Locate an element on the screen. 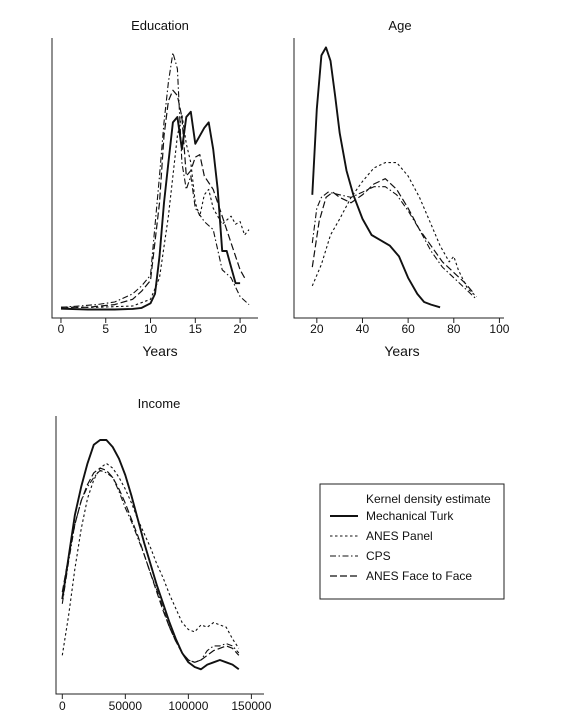 The width and height of the screenshot is (578, 721). age-x-tick-label: 20 is located at coordinates (317, 329).